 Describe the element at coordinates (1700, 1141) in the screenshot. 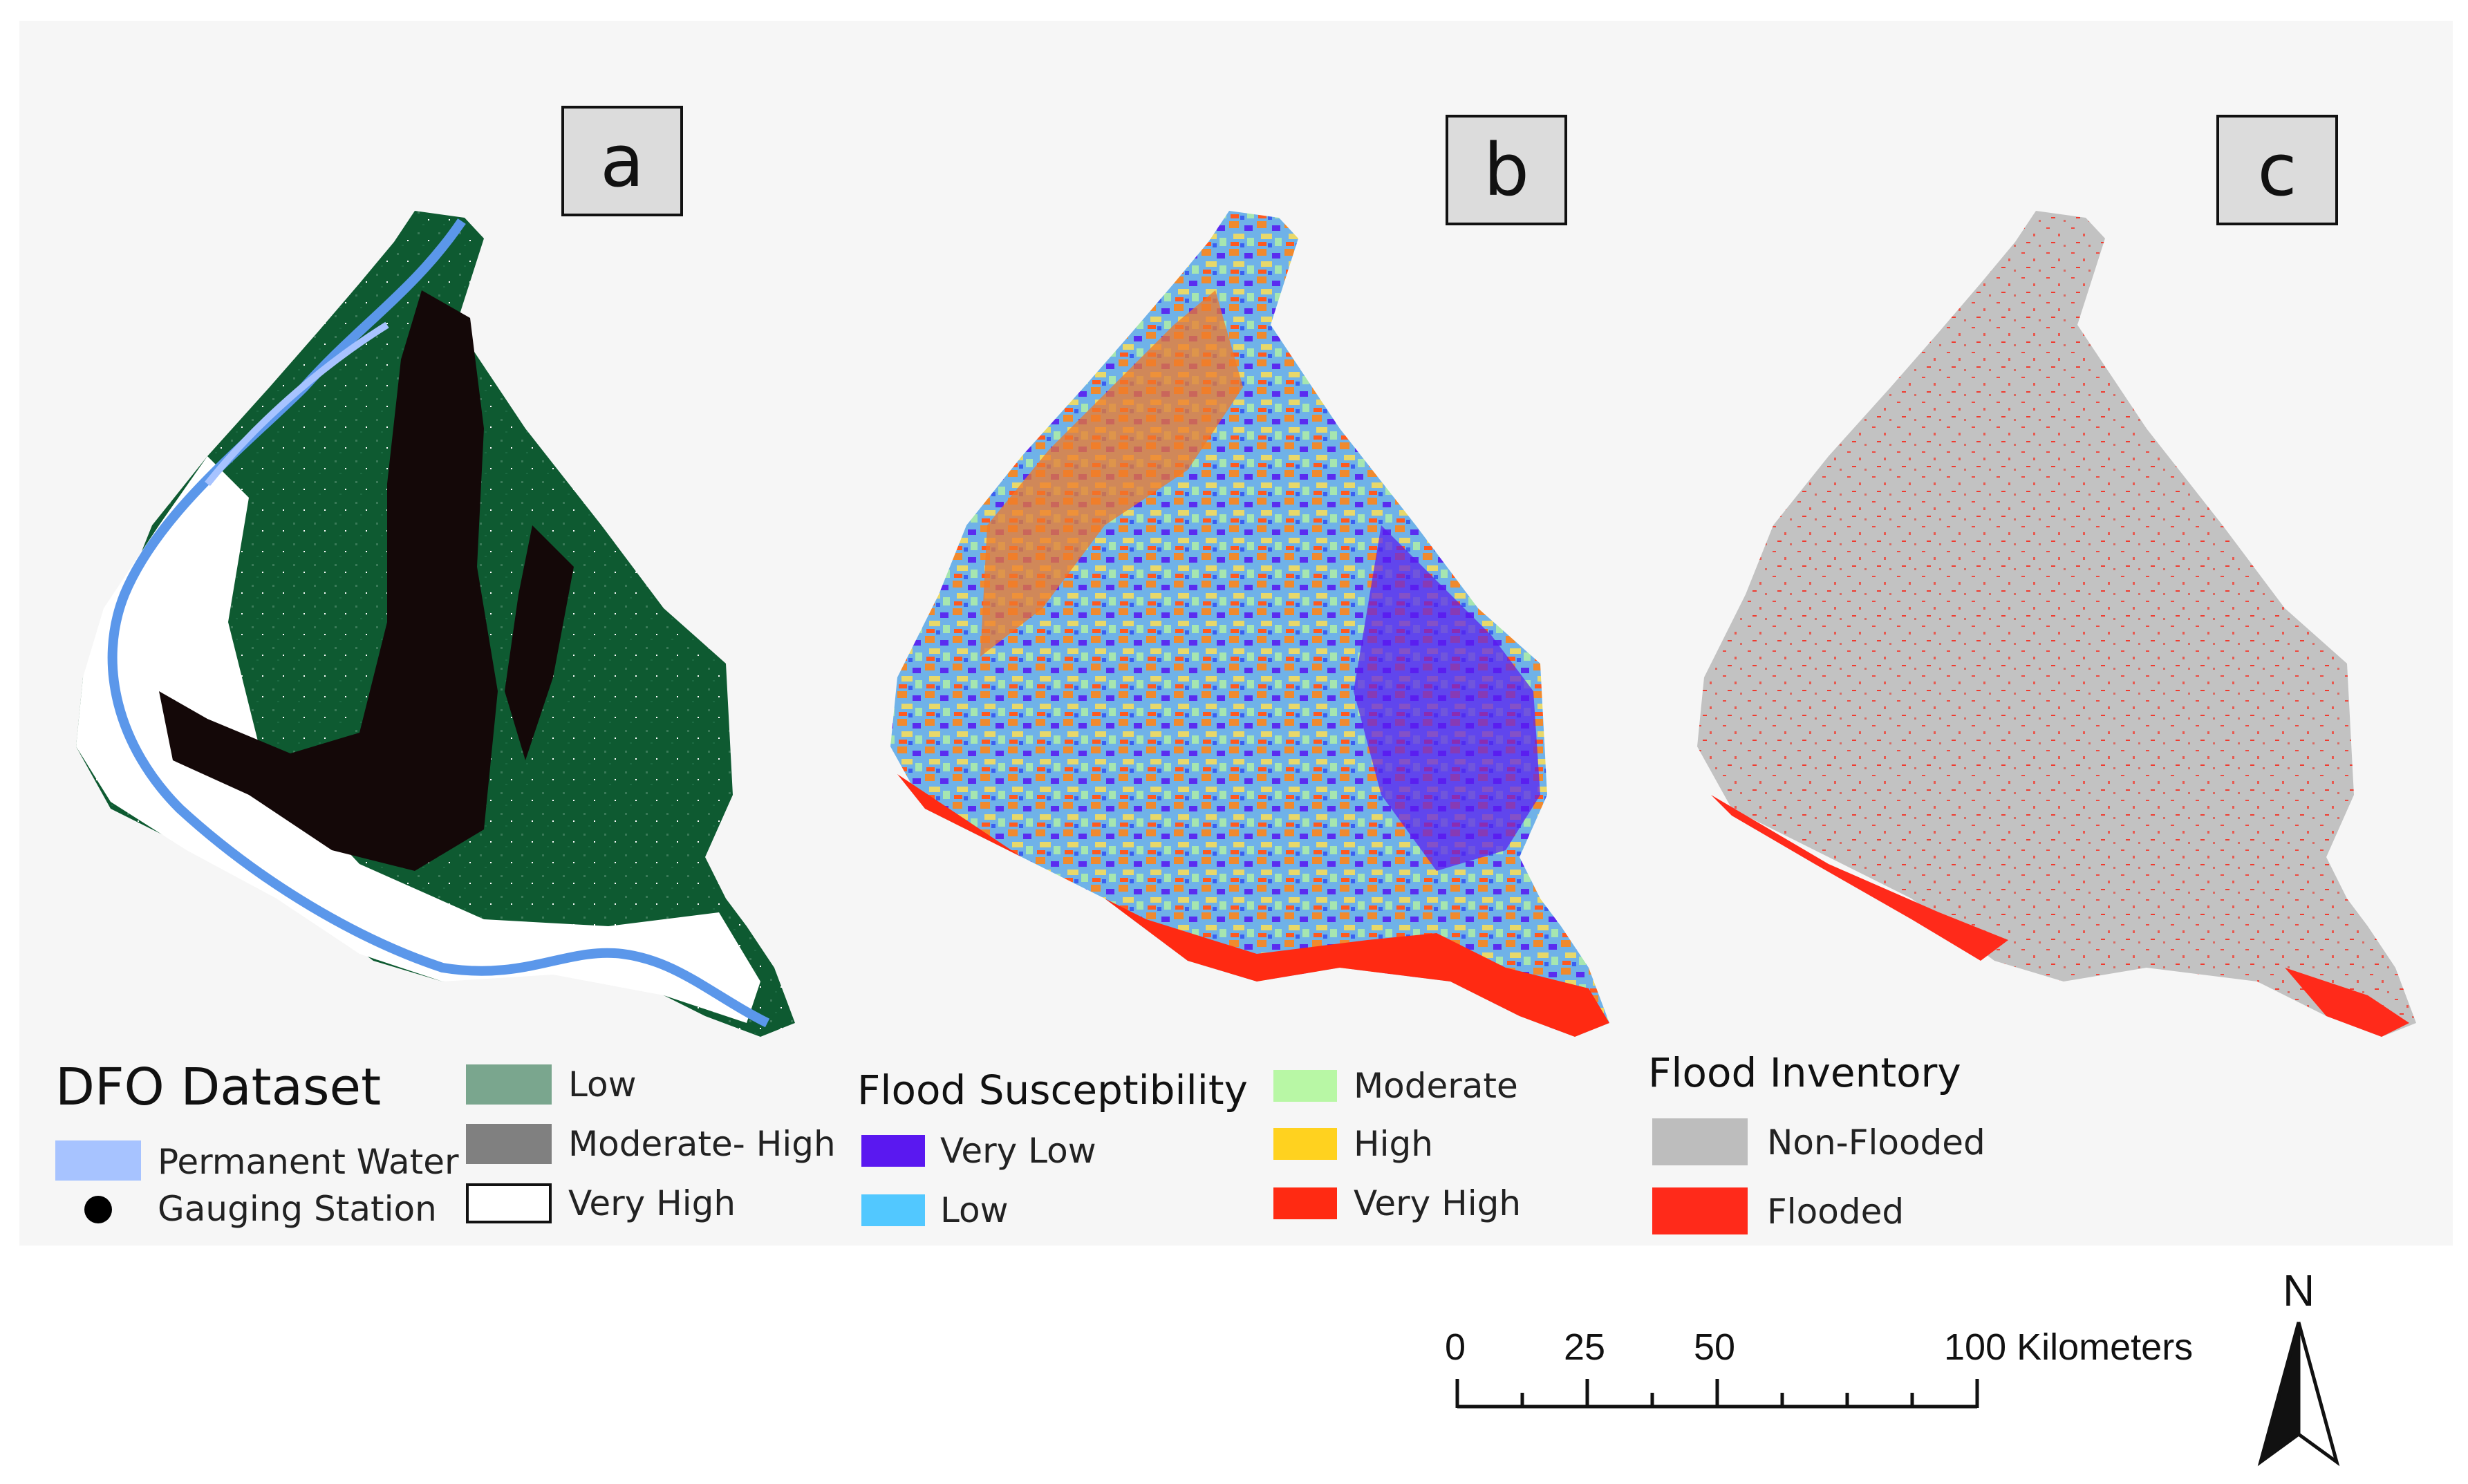

I see `legend-swatch-non-flooded` at that location.